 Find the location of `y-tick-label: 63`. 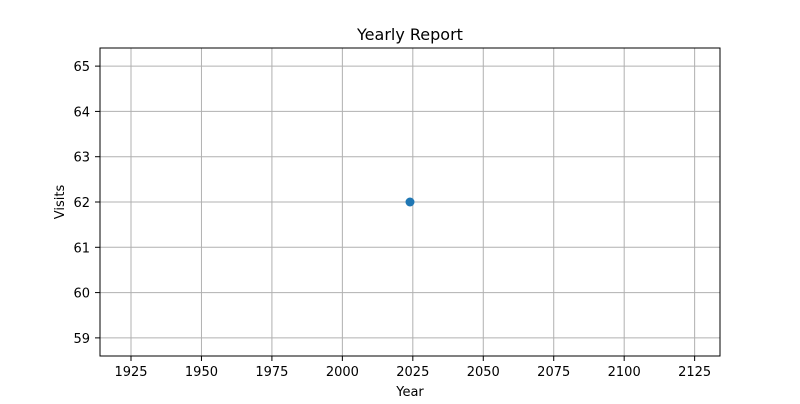

y-tick-label: 63 is located at coordinates (81, 158).